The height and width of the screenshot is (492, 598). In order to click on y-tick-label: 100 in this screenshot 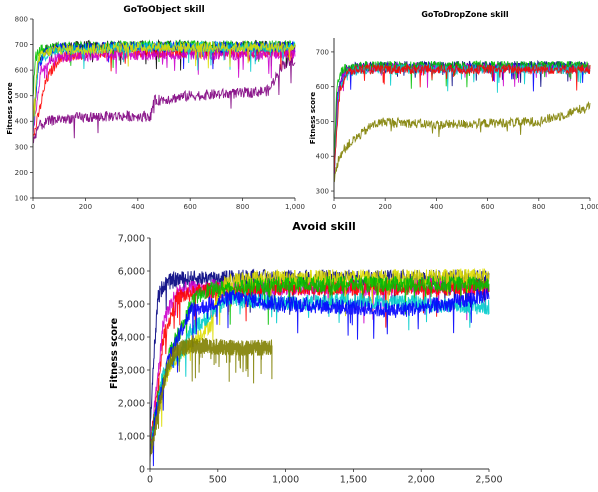, I will do `click(21, 198)`.